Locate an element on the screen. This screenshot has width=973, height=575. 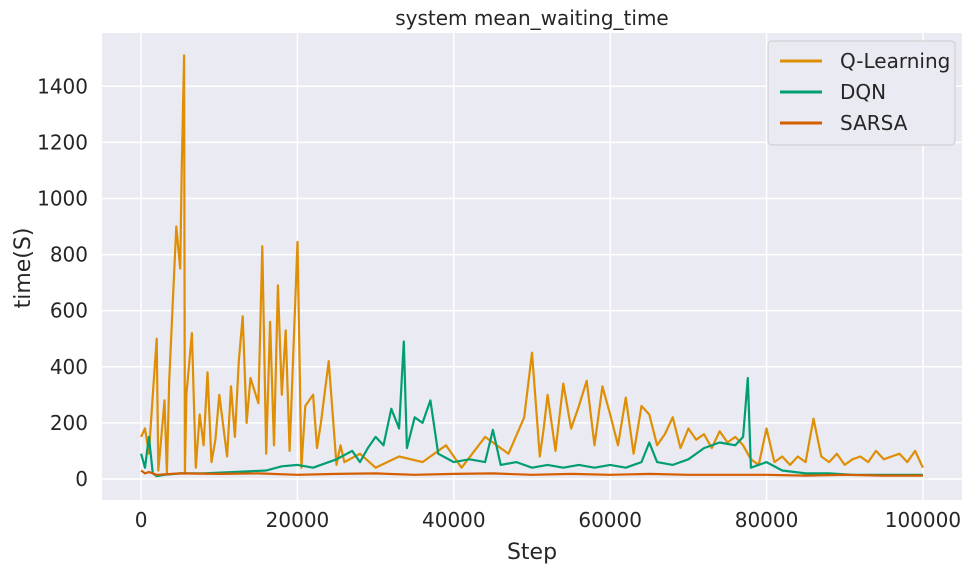
x-tick-label: 0 is located at coordinates (141, 520).